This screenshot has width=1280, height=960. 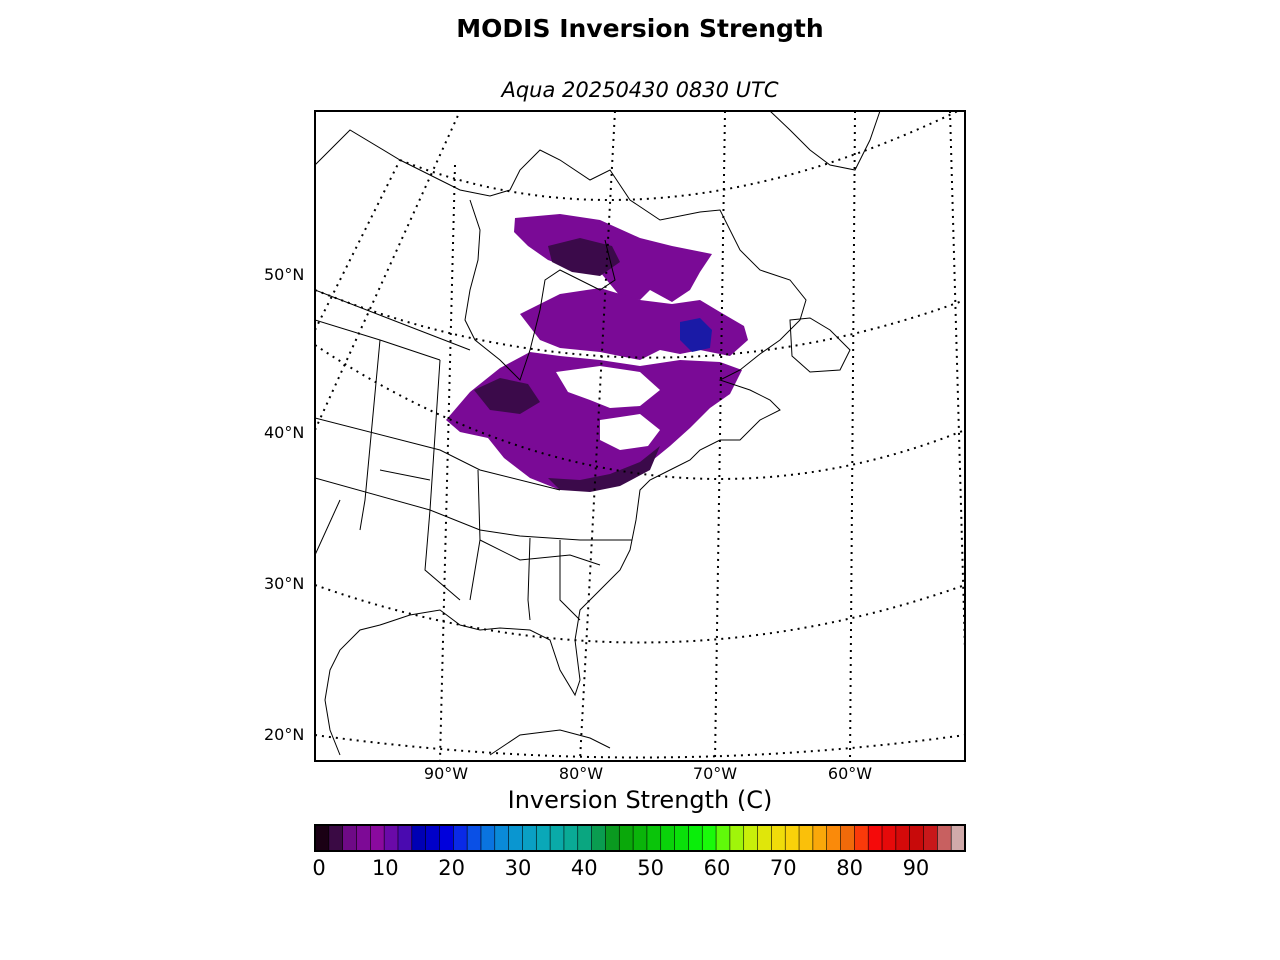 I want to click on colorbar-tick-label: 90, so click(x=916, y=868).